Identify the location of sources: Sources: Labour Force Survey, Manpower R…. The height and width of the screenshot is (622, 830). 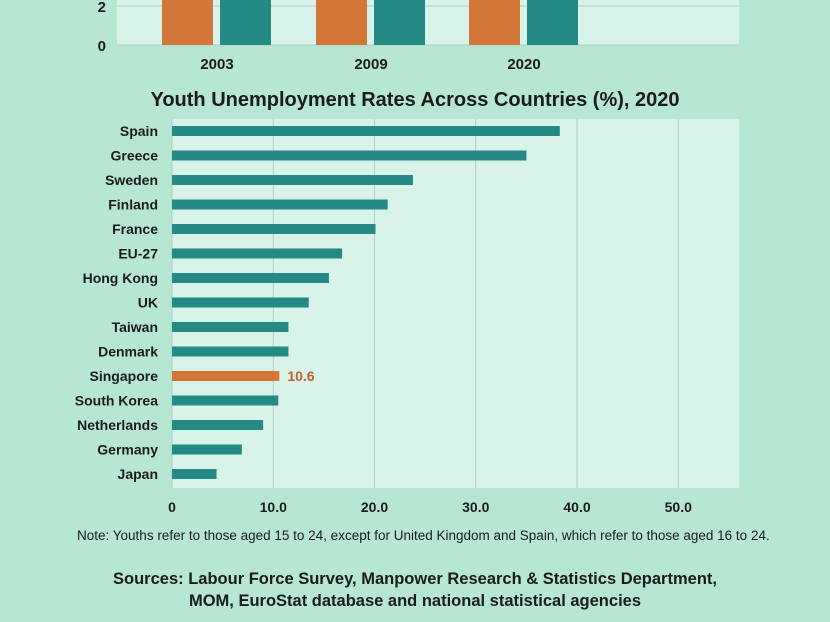
(415, 590).